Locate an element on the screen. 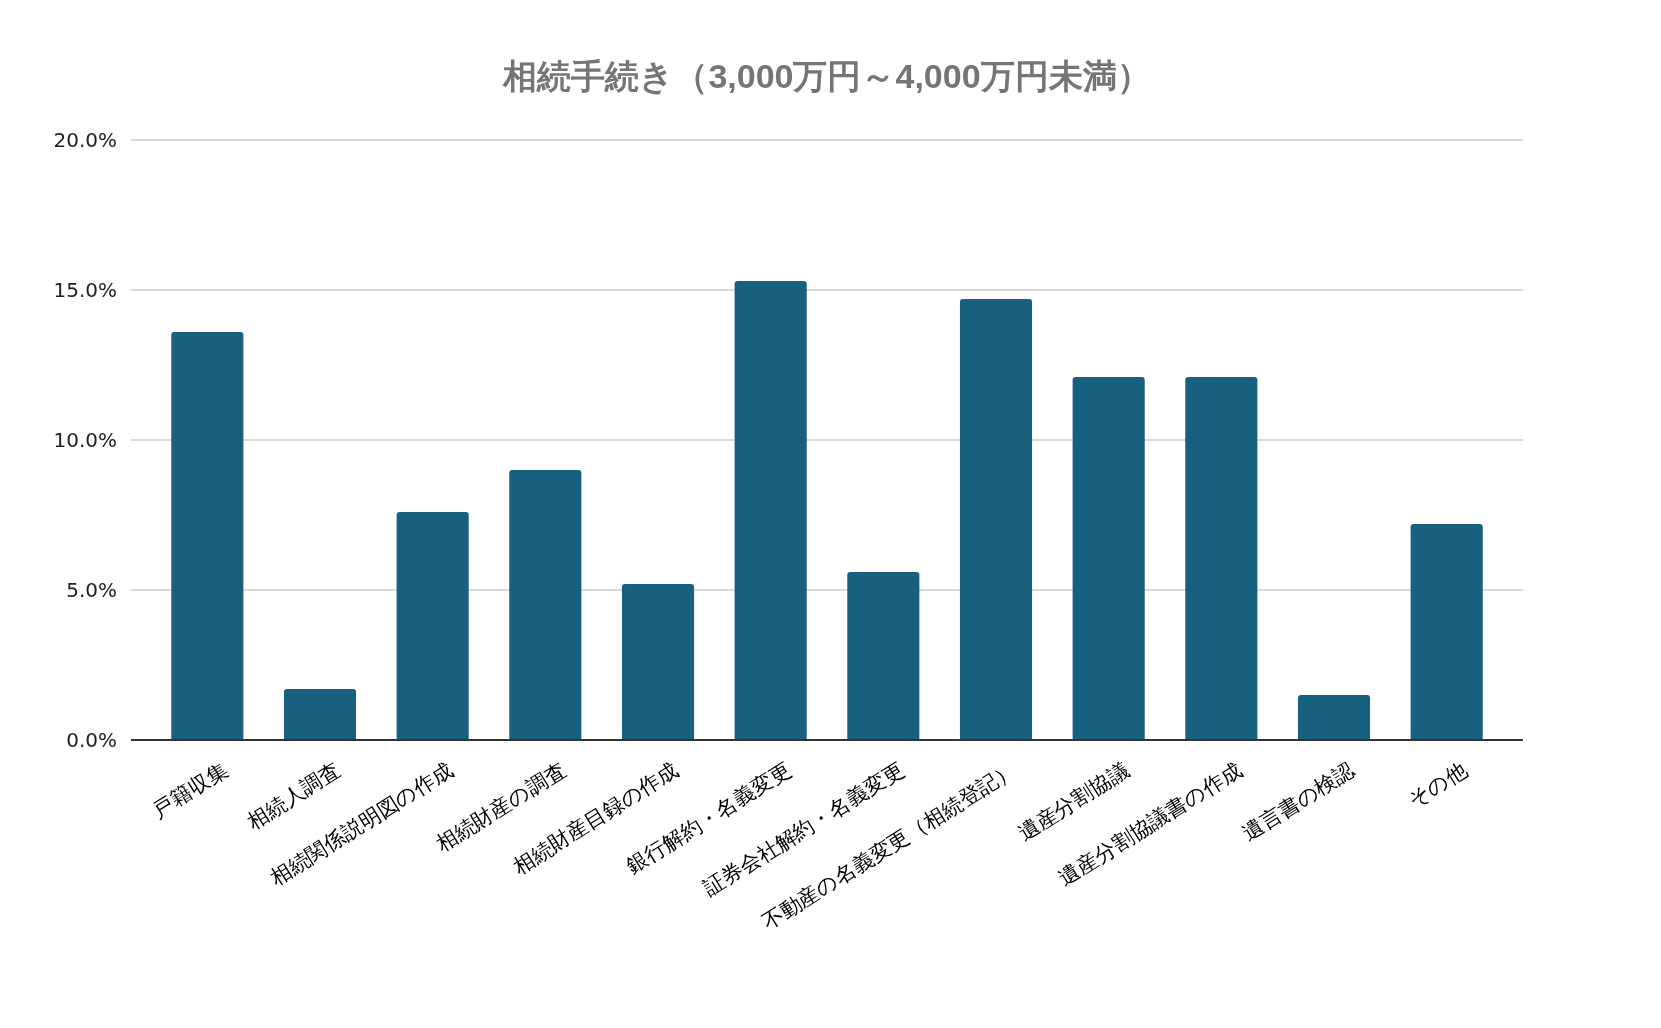  title: 相続手続き（3,000万円～4,000万円未満） is located at coordinates (827, 76).